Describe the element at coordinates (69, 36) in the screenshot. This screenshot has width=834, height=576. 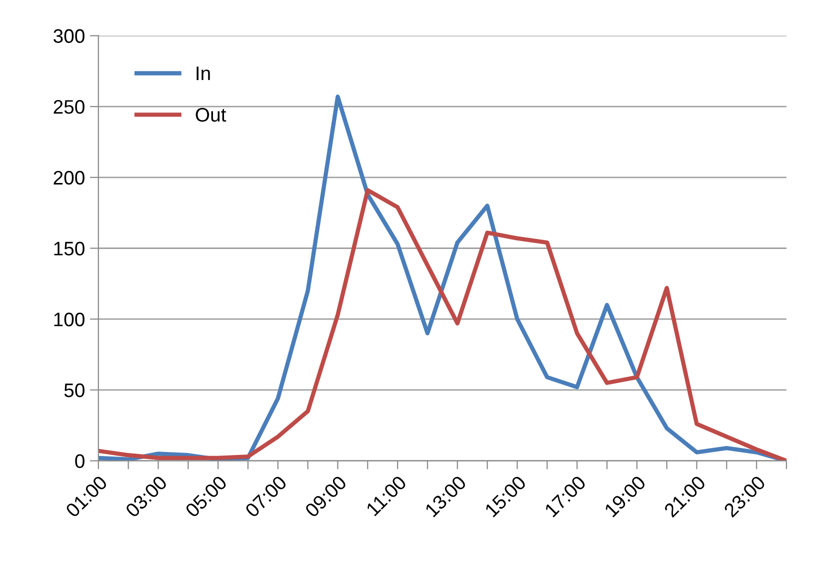
I see `y-tick-label: 300` at that location.